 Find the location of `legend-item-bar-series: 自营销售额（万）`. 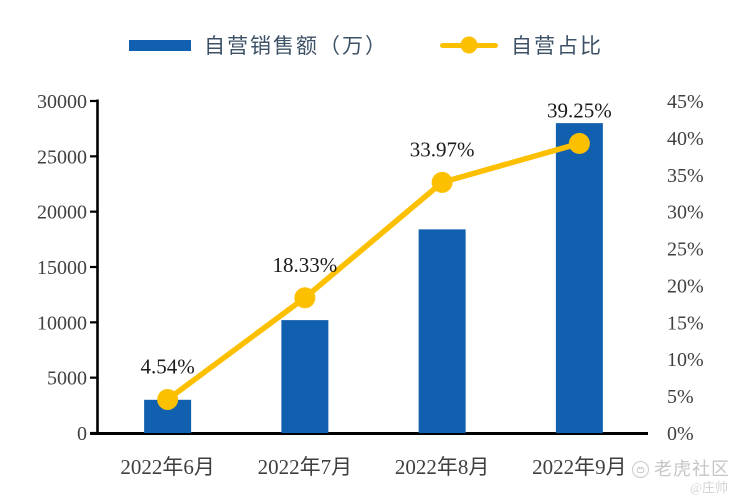

legend-item-bar-series: 自营销售额（万） is located at coordinates (258, 45).